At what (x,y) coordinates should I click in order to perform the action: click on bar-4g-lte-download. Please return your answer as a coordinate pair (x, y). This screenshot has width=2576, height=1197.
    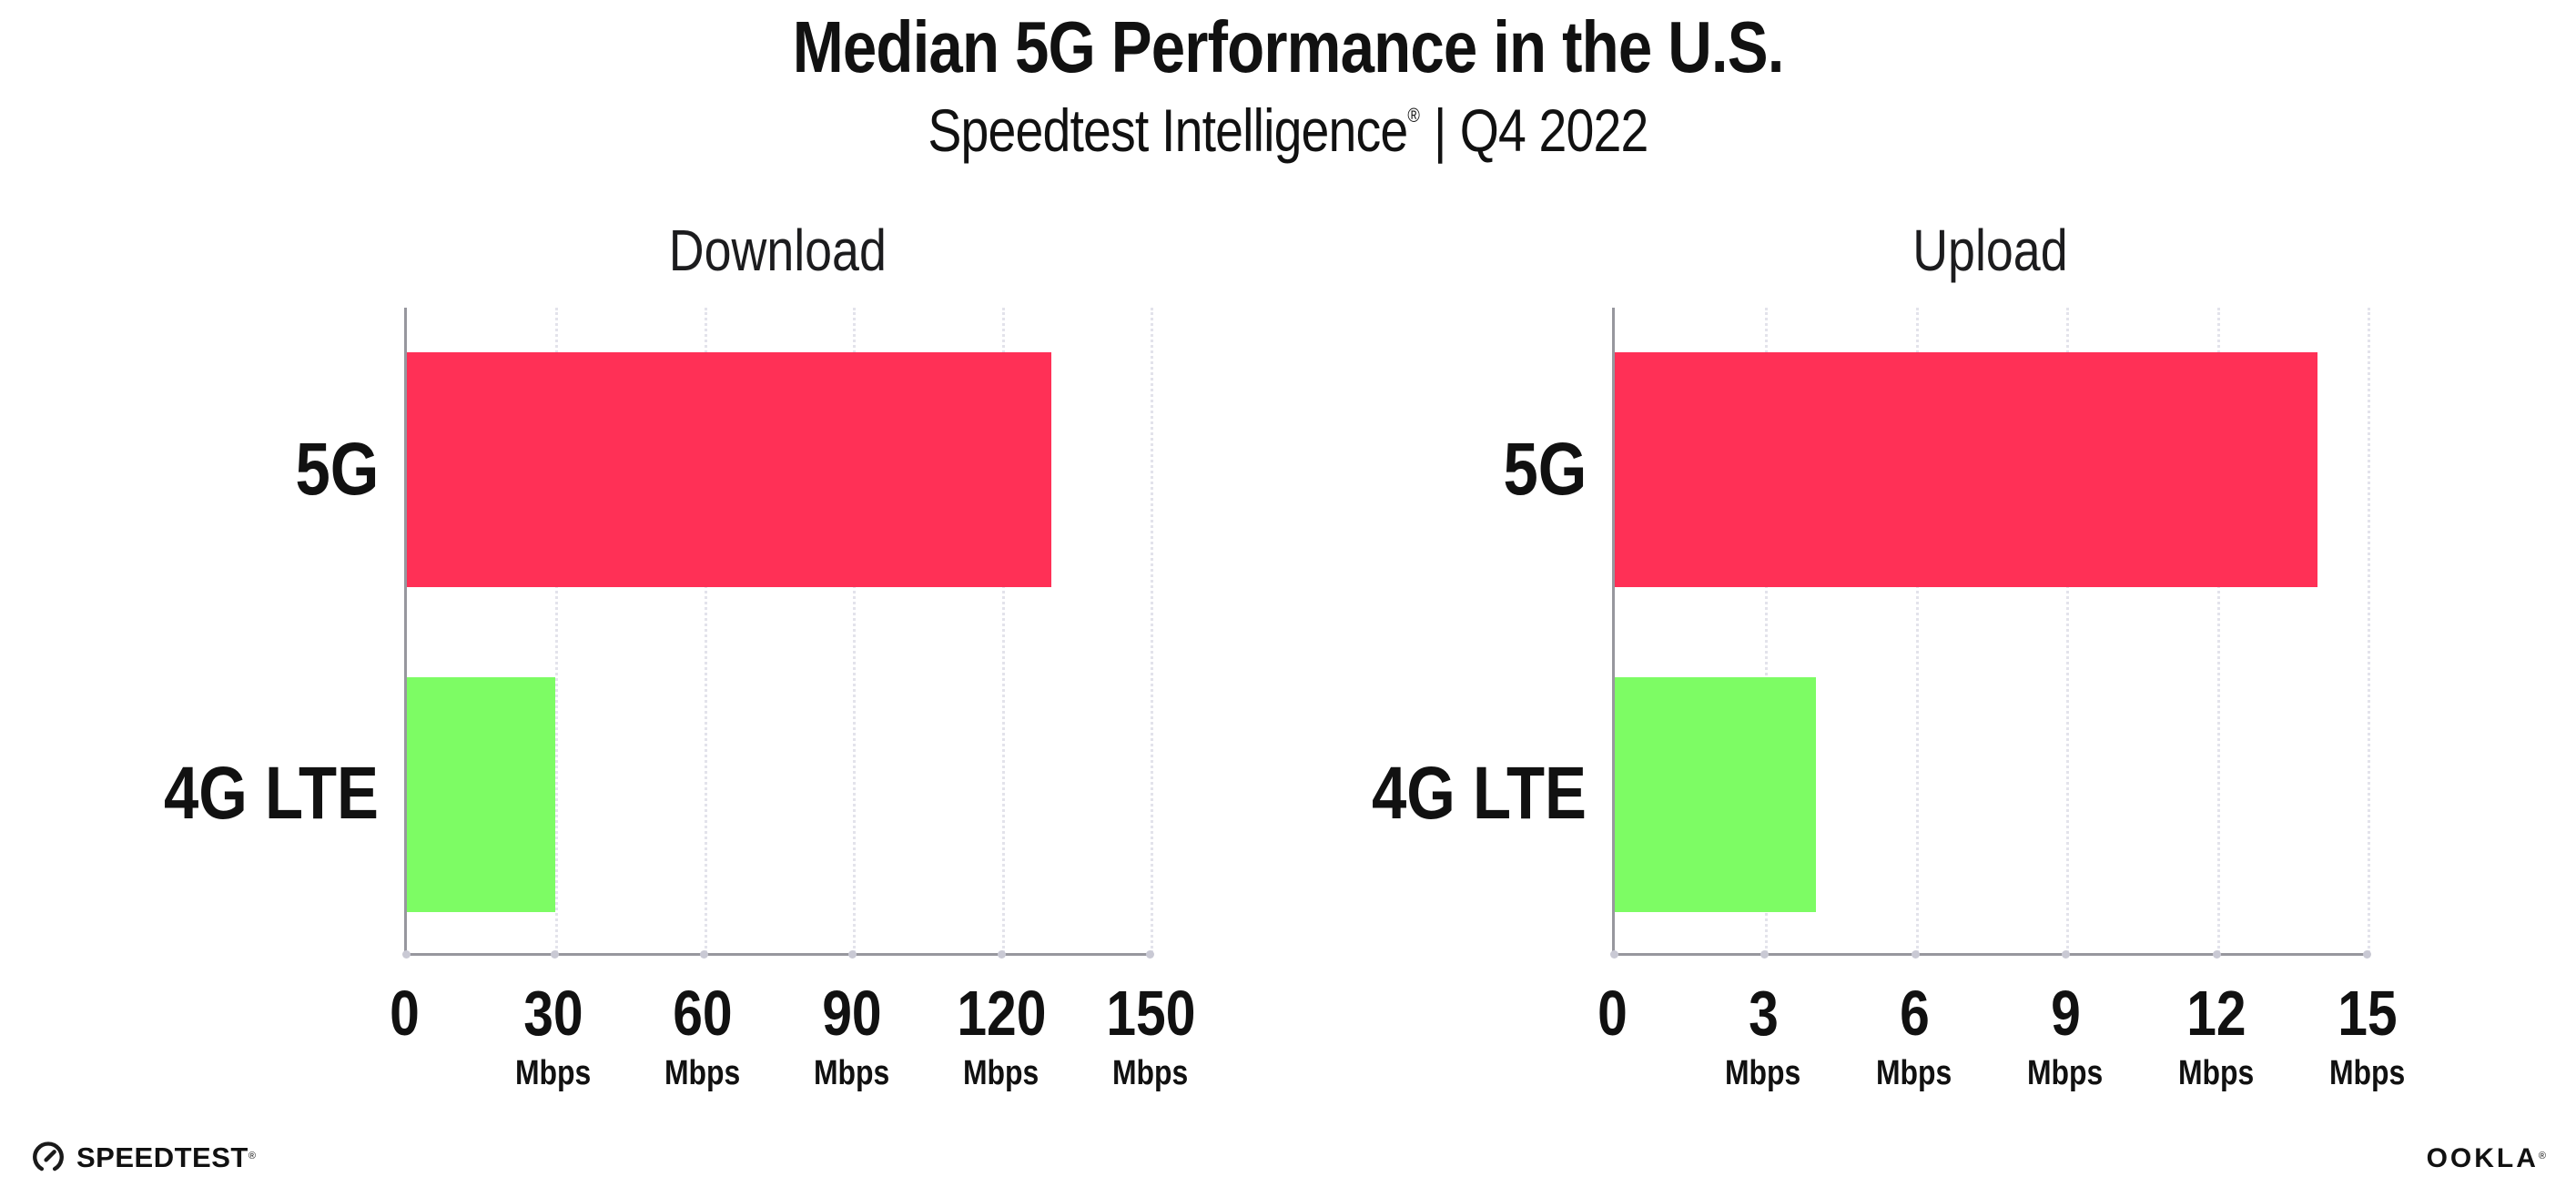
    Looking at the image, I should click on (481, 794).